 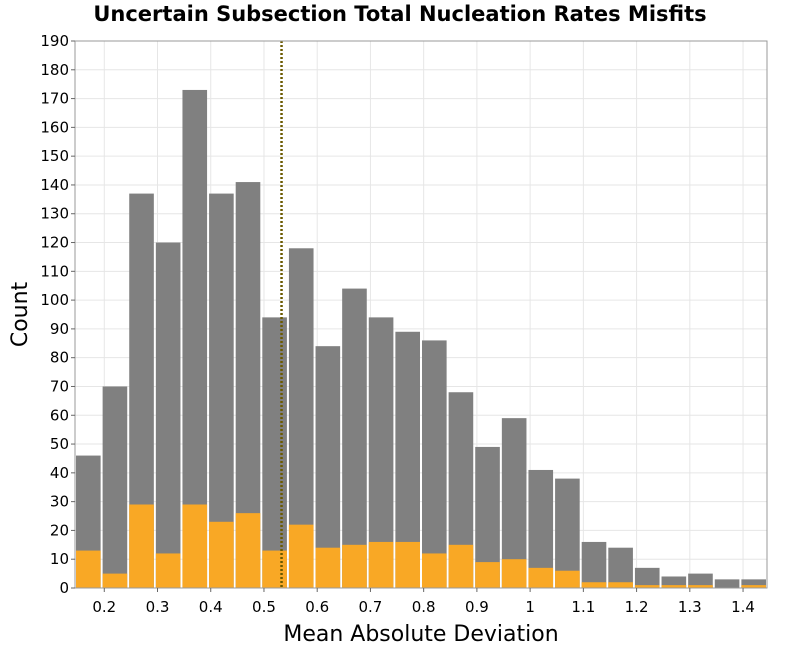 What do you see at coordinates (54, 70) in the screenshot?
I see `y-tick-label: 180` at bounding box center [54, 70].